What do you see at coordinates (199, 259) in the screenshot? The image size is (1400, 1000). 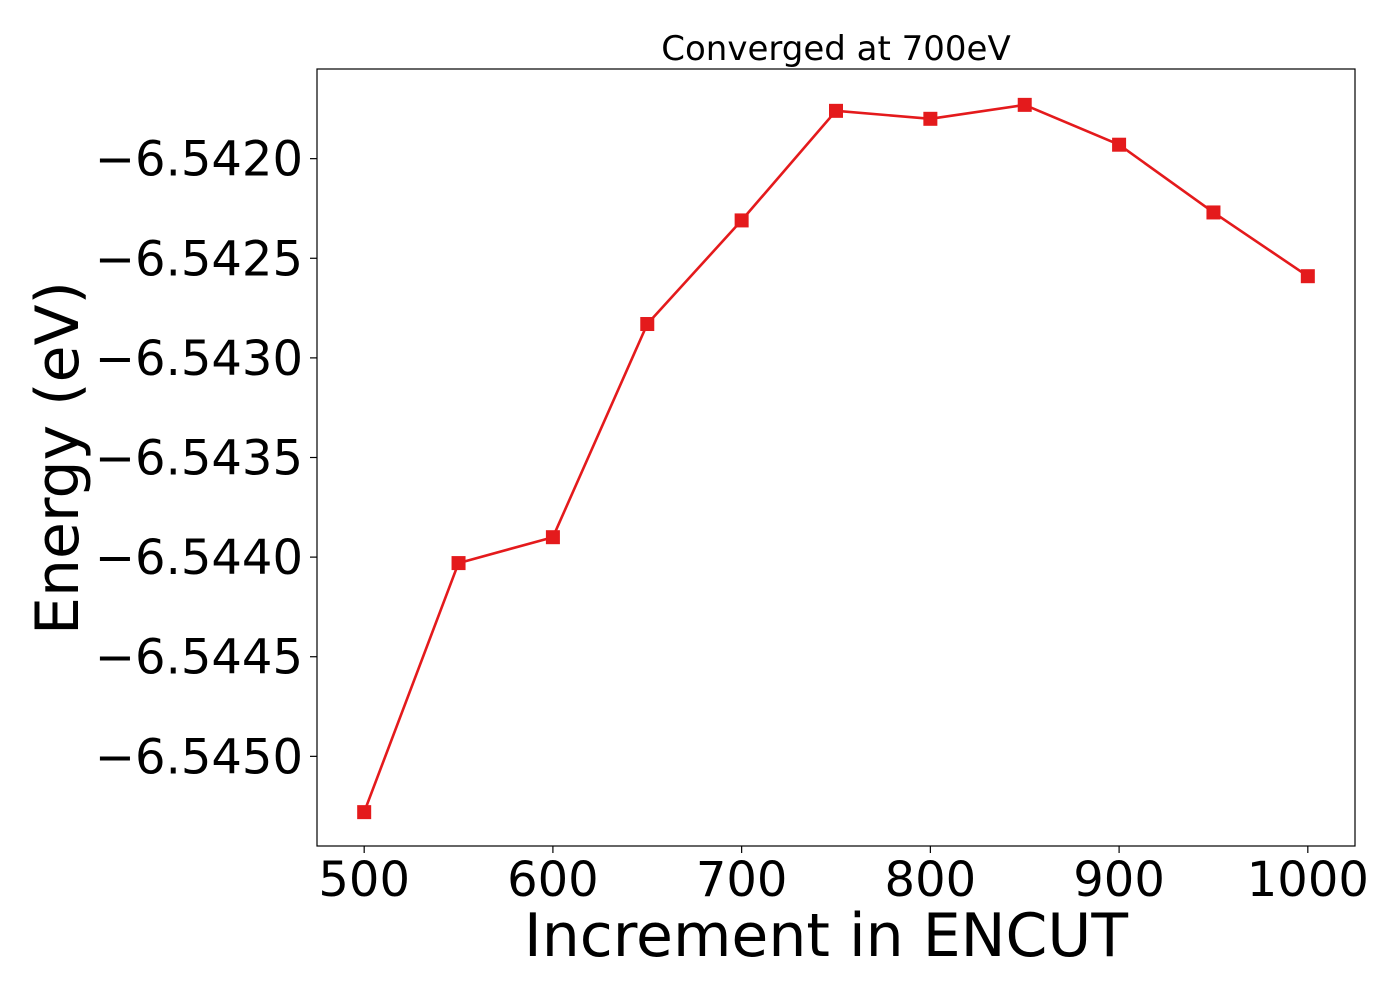 I see `y-tick-label: −6.5425` at bounding box center [199, 259].